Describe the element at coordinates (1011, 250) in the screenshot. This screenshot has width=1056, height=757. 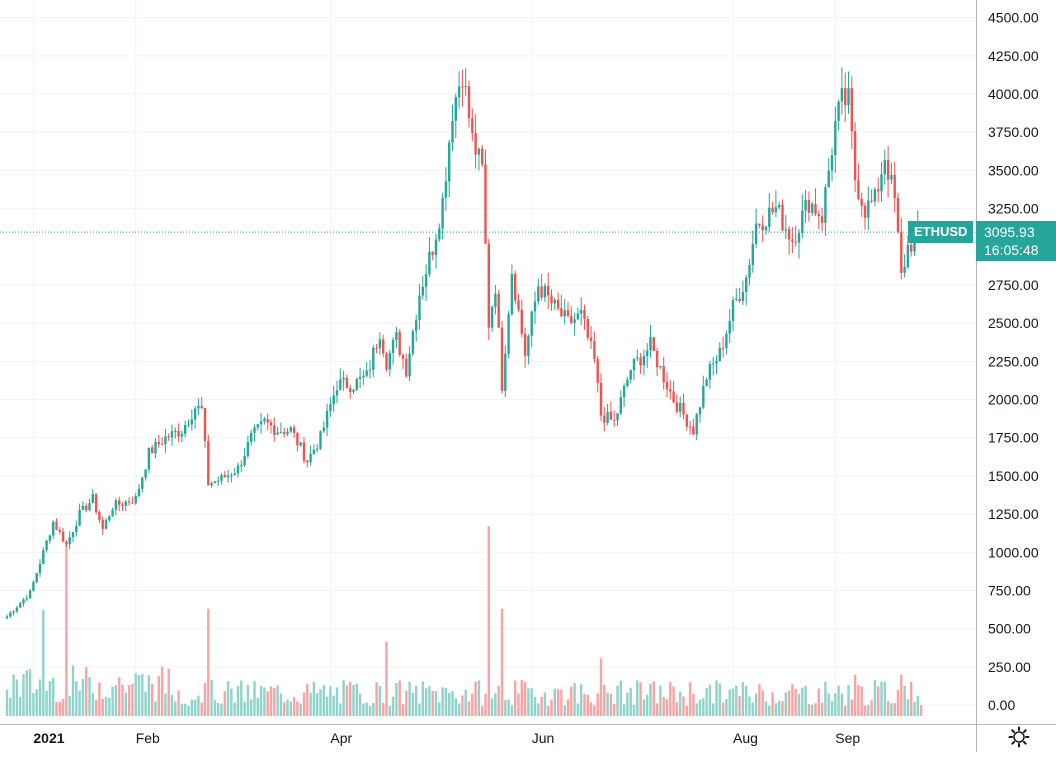
I see `countdown-timer: 16:05:48` at that location.